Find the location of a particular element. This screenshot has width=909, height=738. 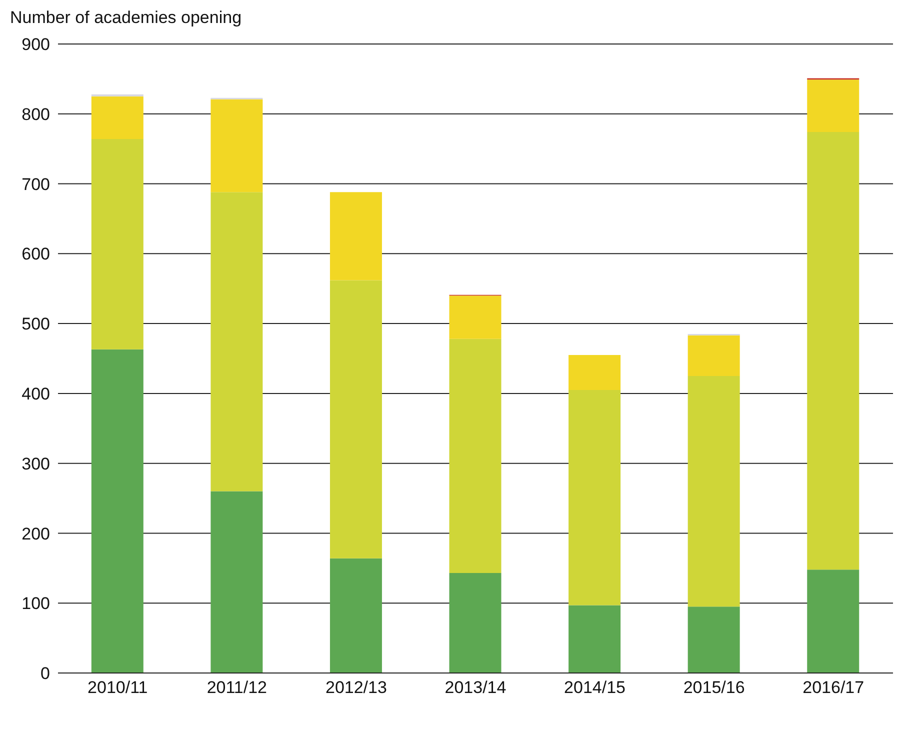

y-axis-title: Number of academies opening is located at coordinates (126, 18).